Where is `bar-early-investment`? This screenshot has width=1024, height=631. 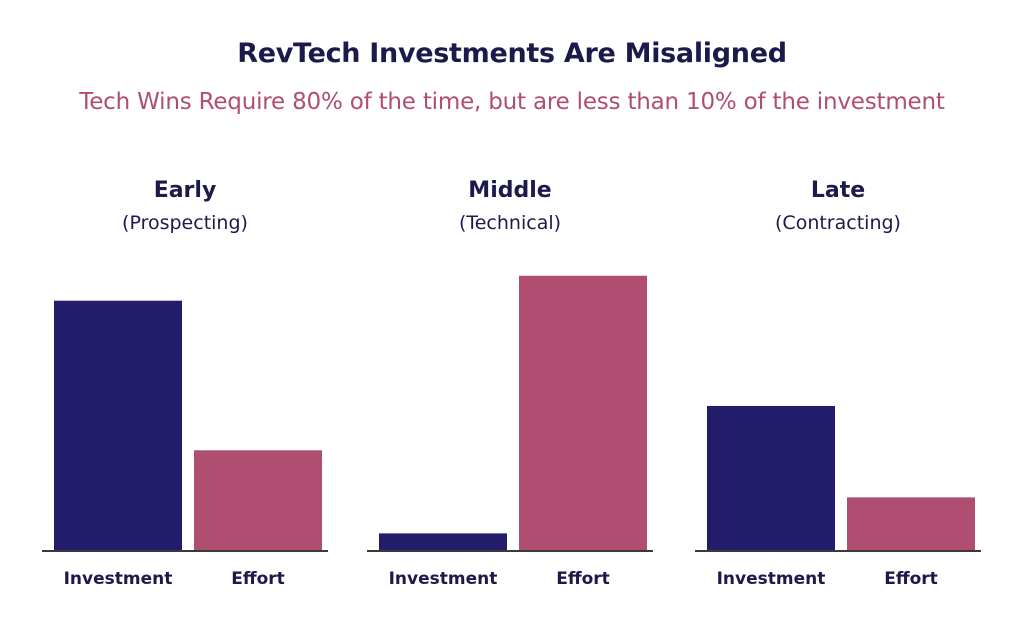 bar-early-investment is located at coordinates (118, 425).